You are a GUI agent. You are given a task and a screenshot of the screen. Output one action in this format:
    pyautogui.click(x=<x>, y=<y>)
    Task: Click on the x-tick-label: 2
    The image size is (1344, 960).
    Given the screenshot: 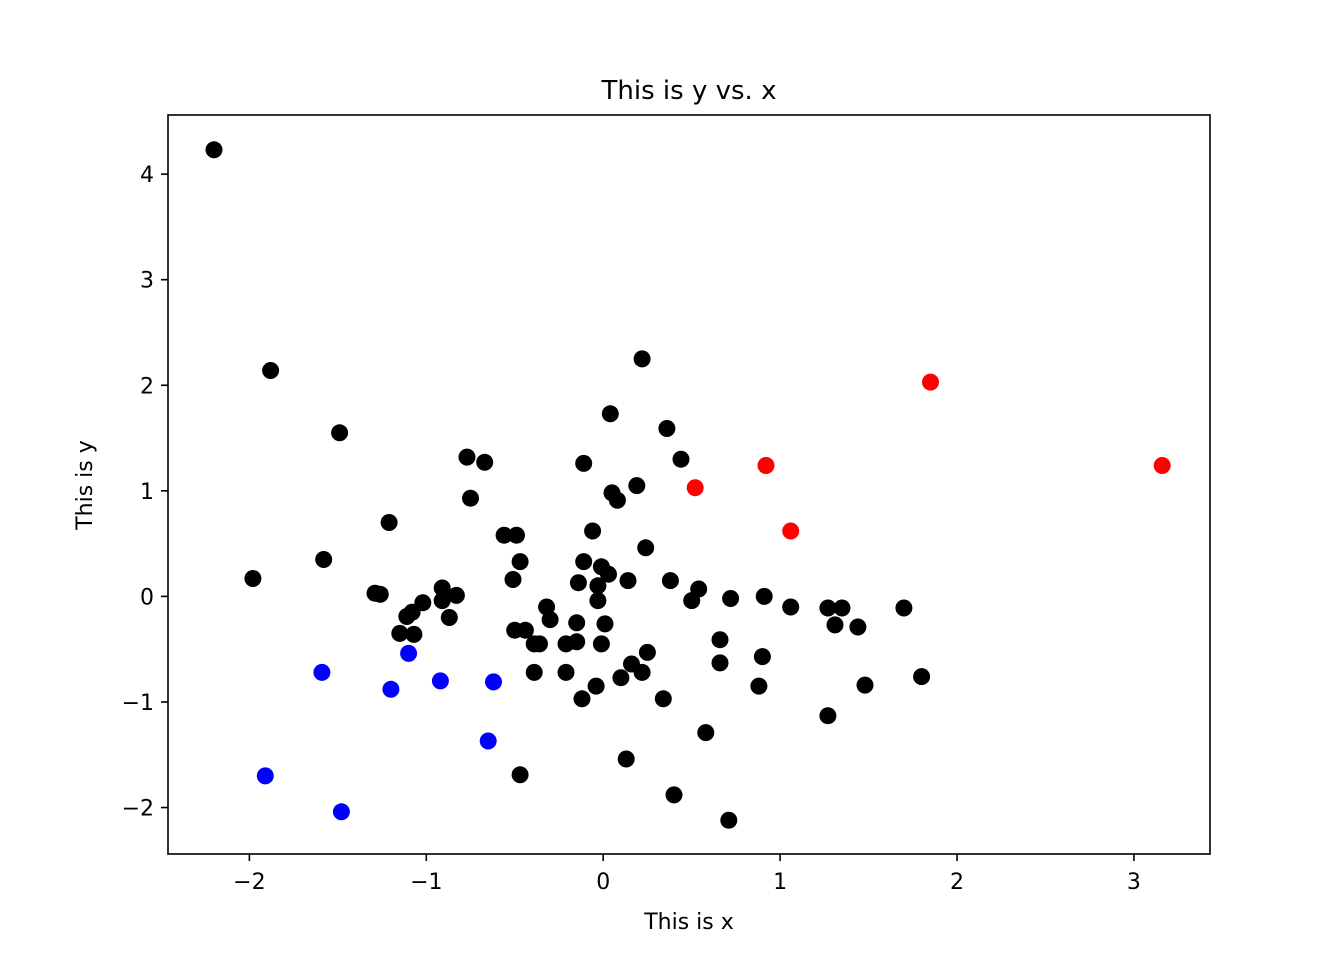 What is the action you would take?
    pyautogui.click(x=957, y=882)
    